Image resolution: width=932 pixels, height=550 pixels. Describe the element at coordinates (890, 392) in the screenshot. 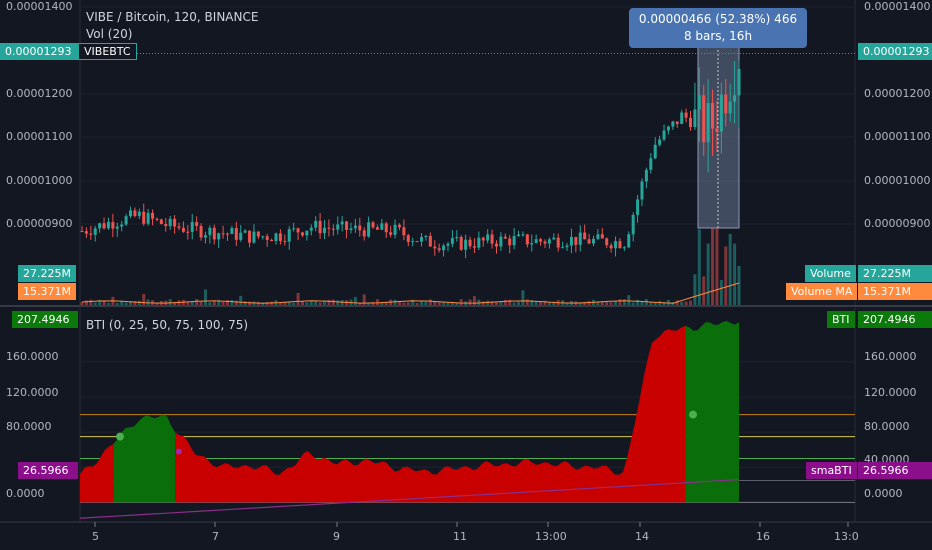

I see `bti-axis-label: 120.0000` at that location.